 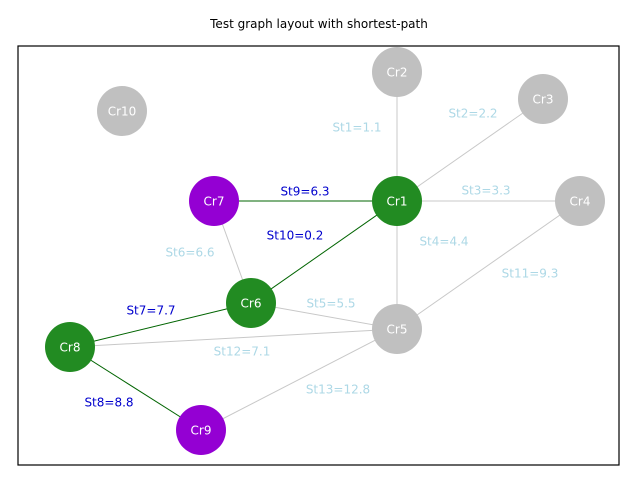 What do you see at coordinates (443, 242) in the screenshot?
I see `edge-label-st4: St4=4.4` at bounding box center [443, 242].